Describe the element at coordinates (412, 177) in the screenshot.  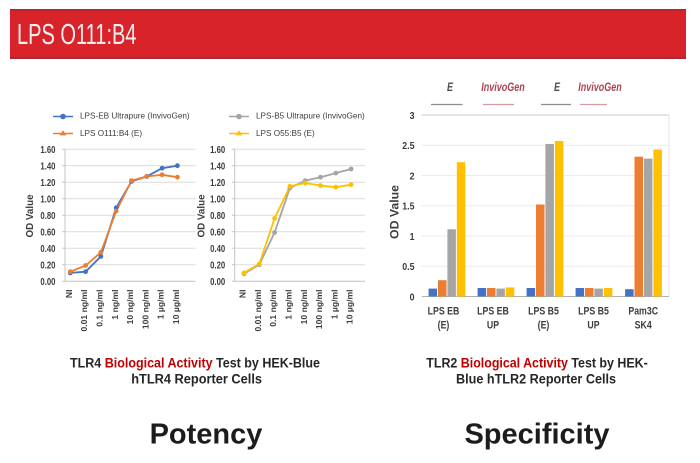
I see `svg-text: 2` at that location.